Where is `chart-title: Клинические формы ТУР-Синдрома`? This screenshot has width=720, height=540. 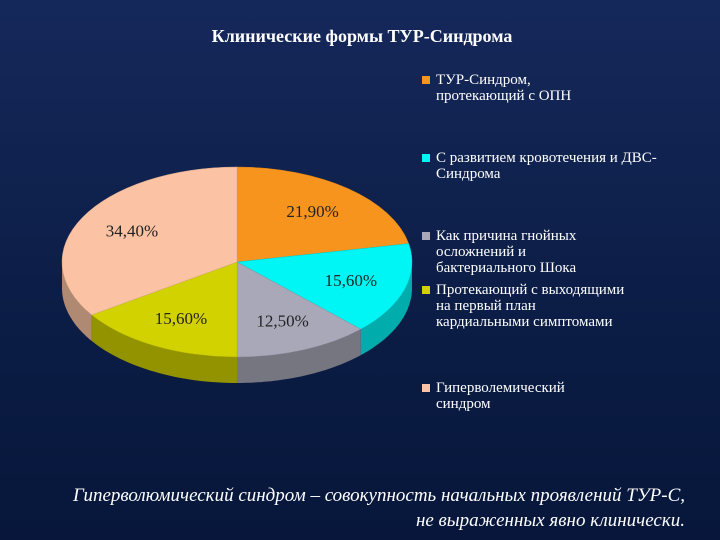 chart-title: Клинические формы ТУР-Синдрома is located at coordinates (362, 36).